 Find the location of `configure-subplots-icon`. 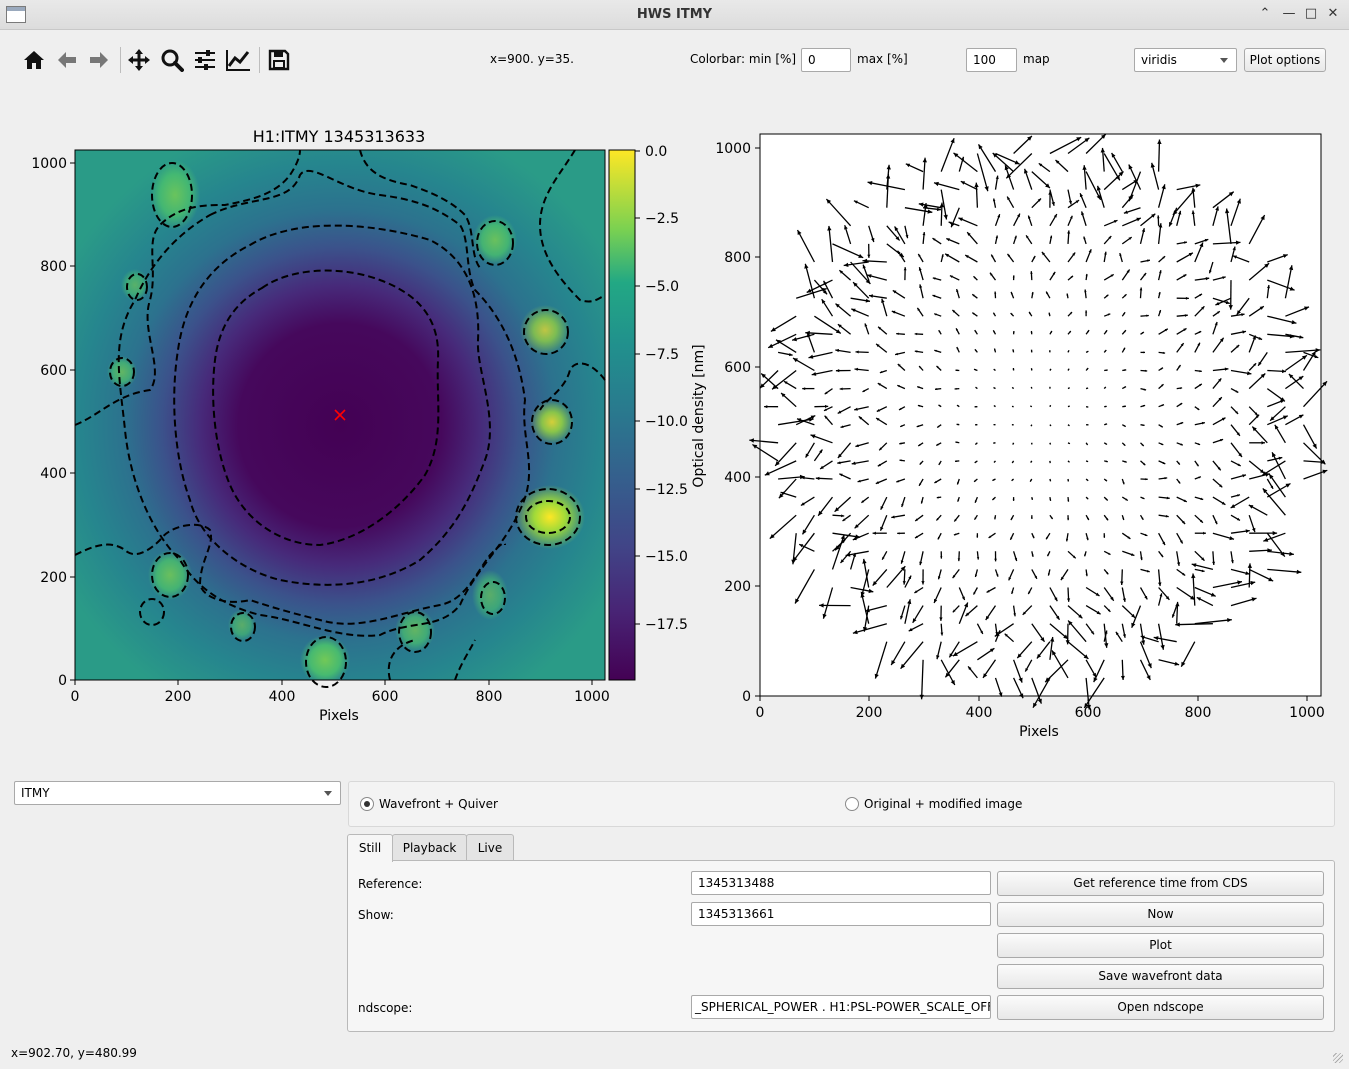

configure-subplots-icon is located at coordinates (205, 60).